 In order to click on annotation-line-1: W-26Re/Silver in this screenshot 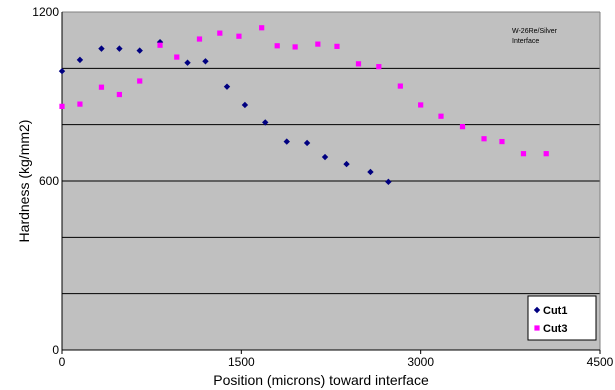, I will do `click(535, 31)`.